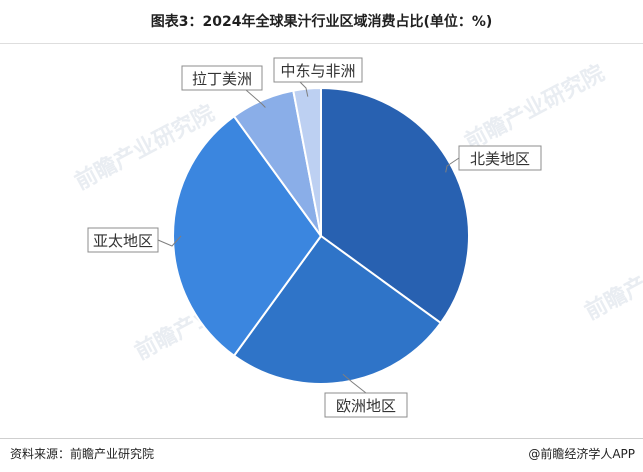 This screenshot has width=643, height=472. I want to click on slice-label-2: 欧洲地区, so click(366, 406).